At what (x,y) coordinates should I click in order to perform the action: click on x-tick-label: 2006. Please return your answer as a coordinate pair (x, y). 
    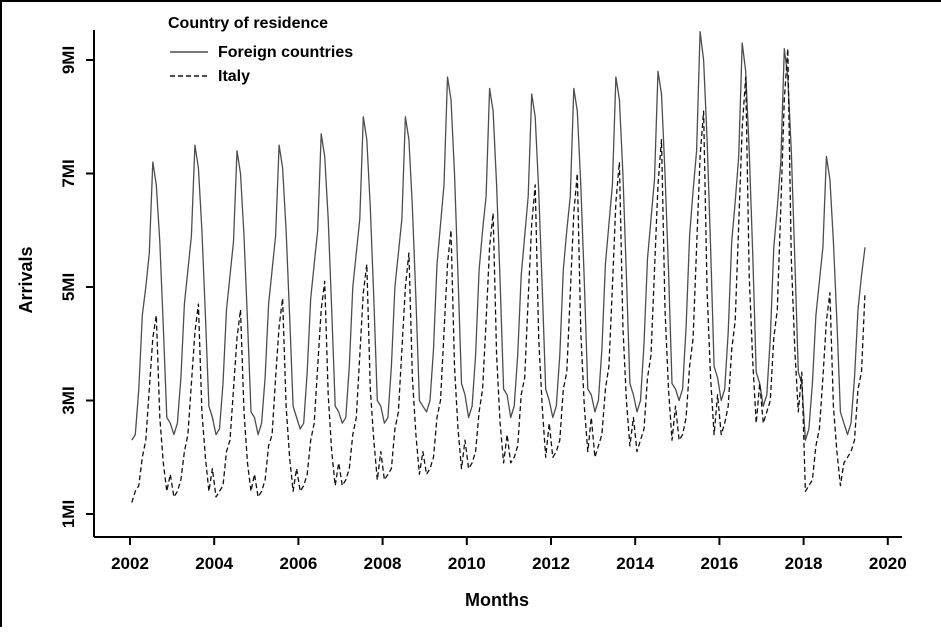
    Looking at the image, I should click on (298, 563).